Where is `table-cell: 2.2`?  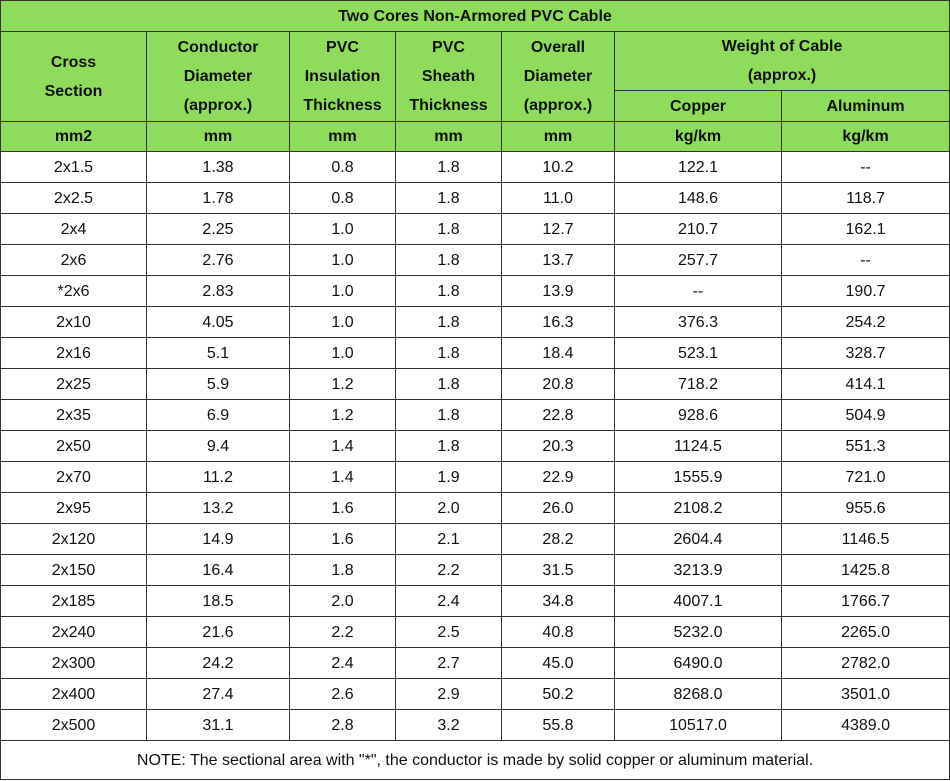 table-cell: 2.2 is located at coordinates (342, 632).